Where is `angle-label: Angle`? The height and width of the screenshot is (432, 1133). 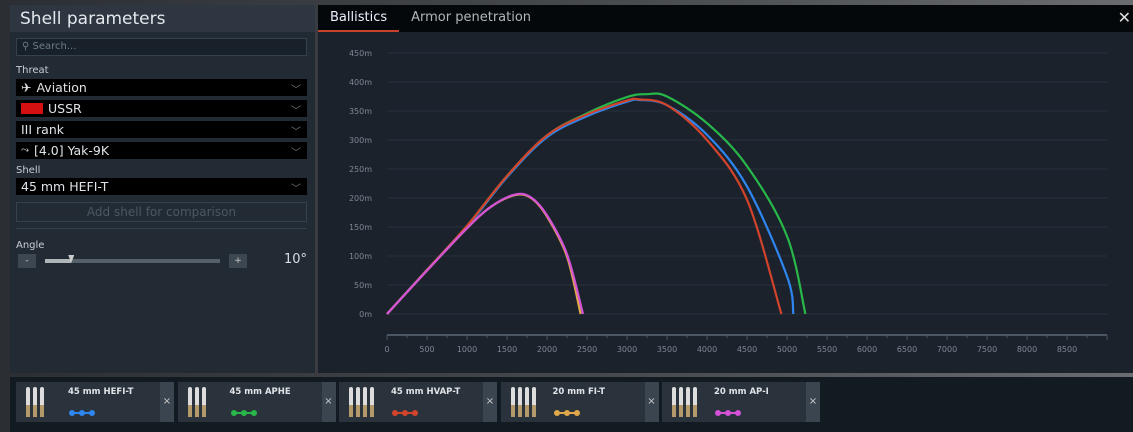
angle-label: Angle is located at coordinates (30, 245).